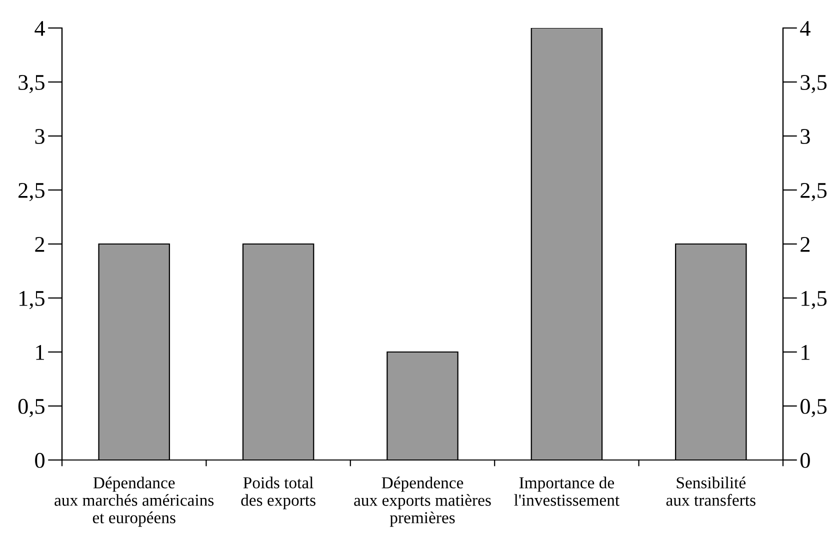 The height and width of the screenshot is (540, 837). I want to click on y2-tick-label: 4, so click(805, 28).